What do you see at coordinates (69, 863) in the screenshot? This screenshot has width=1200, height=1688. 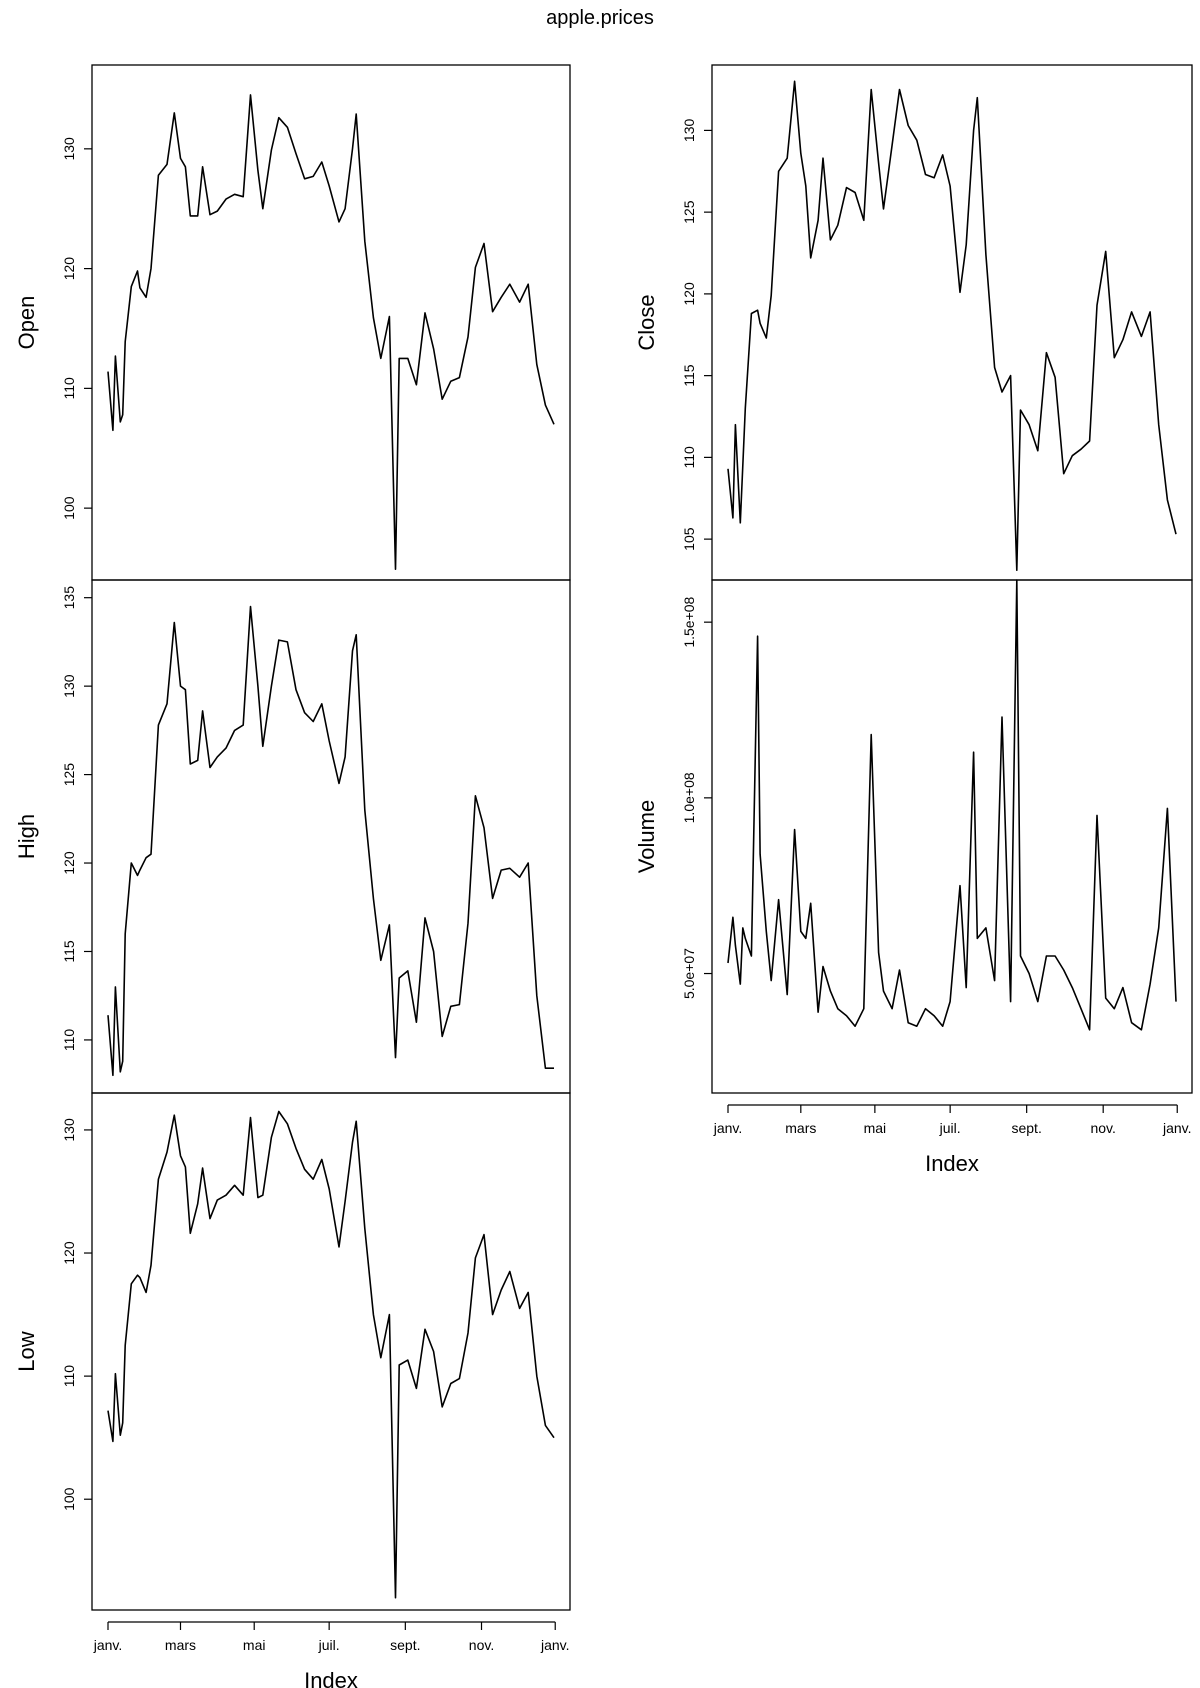 I see `y-tick-label-high: 120` at bounding box center [69, 863].